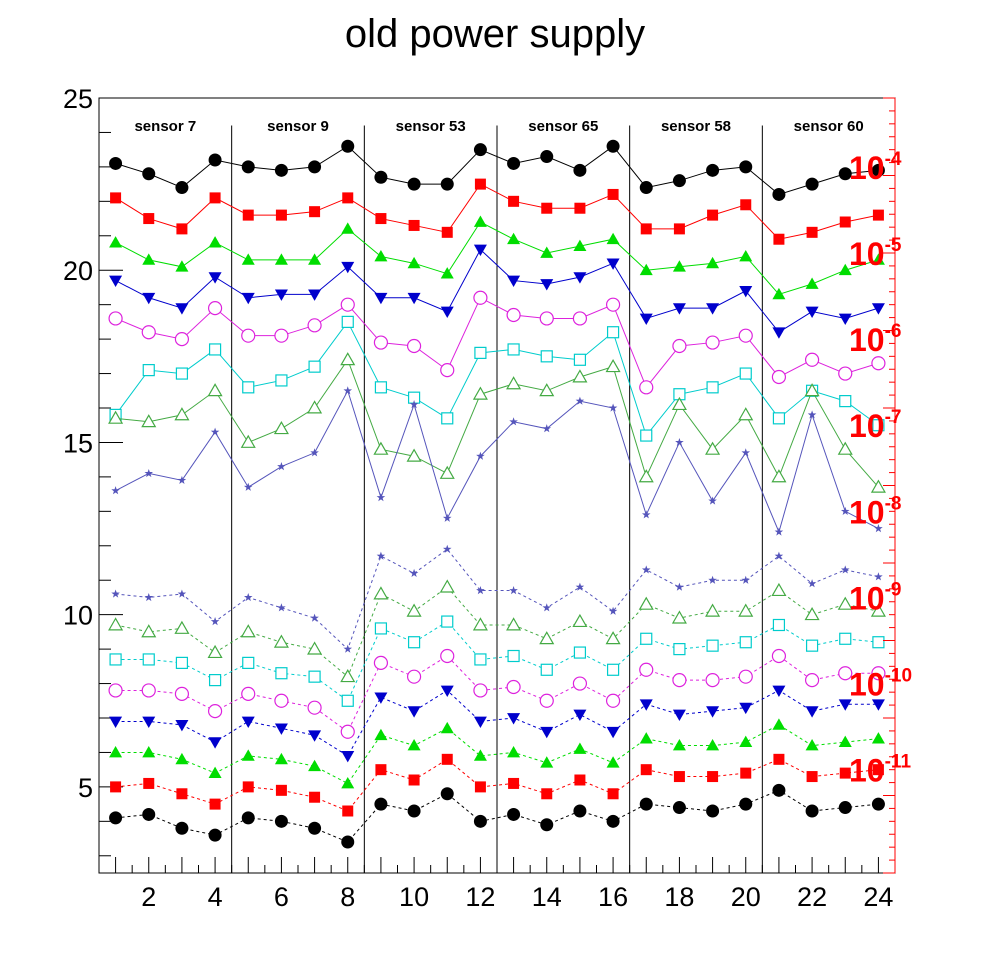  Describe the element at coordinates (893, 589) in the screenshot. I see `right-axis-label-exponent: -9` at that location.